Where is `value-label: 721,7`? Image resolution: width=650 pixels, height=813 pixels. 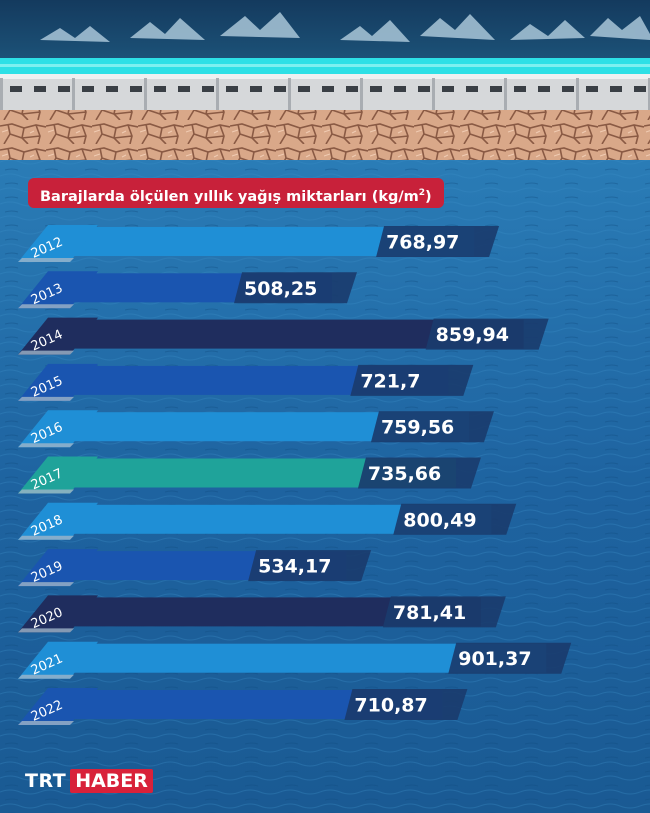 value-label: 721,7 is located at coordinates (390, 381).